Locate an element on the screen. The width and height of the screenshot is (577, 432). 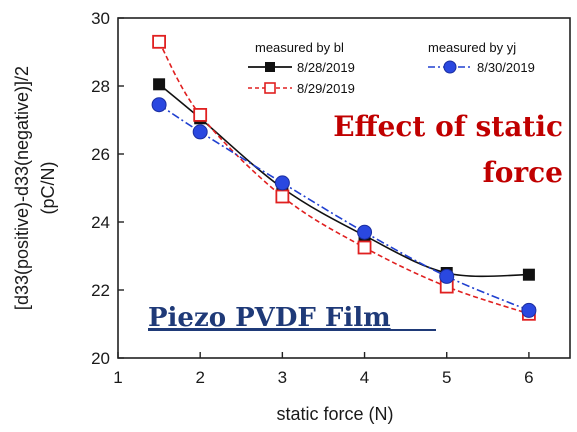
legend-label-0830: 8/30/2019 is located at coordinates (506, 67).